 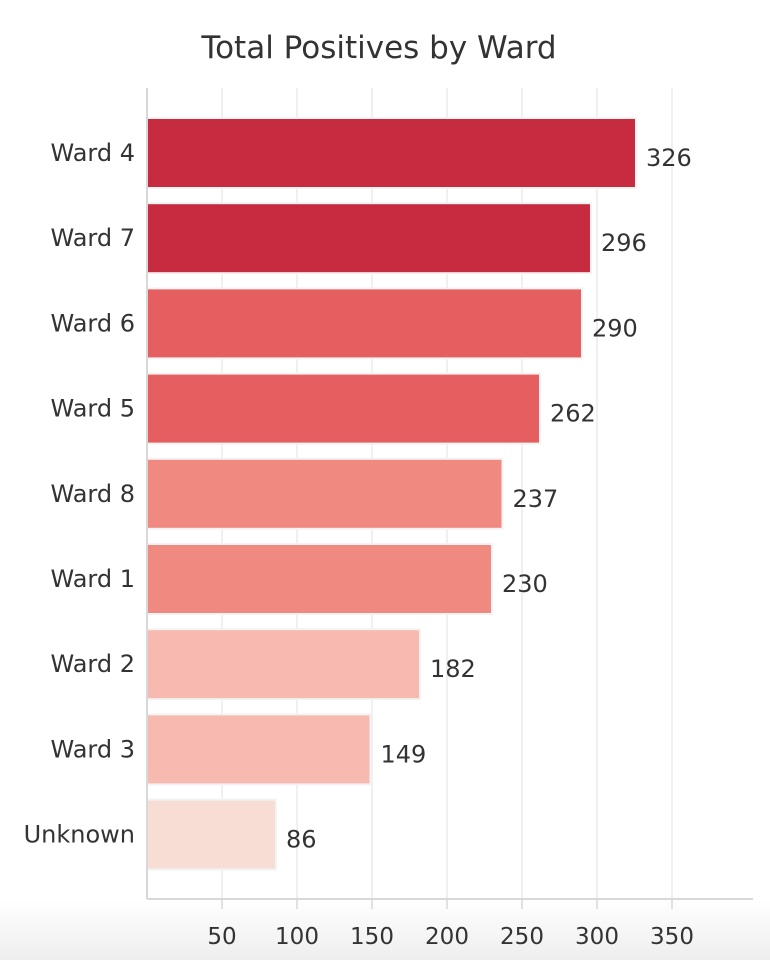 What do you see at coordinates (93, 409) in the screenshot?
I see `category-label: Ward 5` at bounding box center [93, 409].